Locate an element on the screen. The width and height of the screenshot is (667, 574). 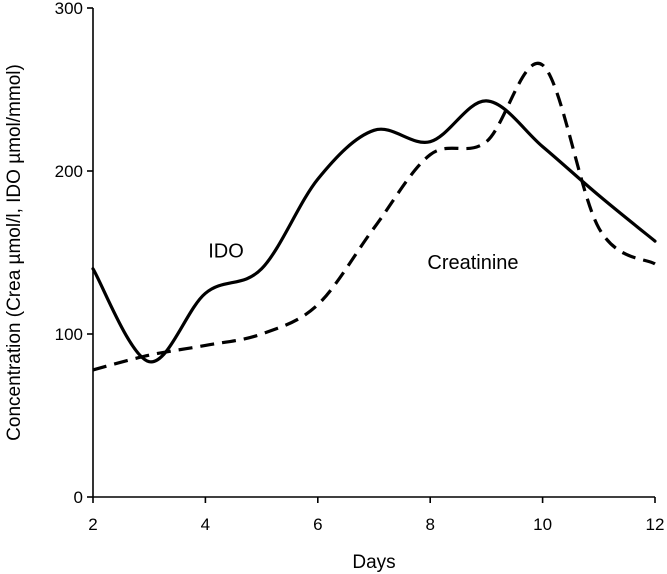
x-axis-ticks: 2 4 6 8 10 12 is located at coordinates (376, 515).